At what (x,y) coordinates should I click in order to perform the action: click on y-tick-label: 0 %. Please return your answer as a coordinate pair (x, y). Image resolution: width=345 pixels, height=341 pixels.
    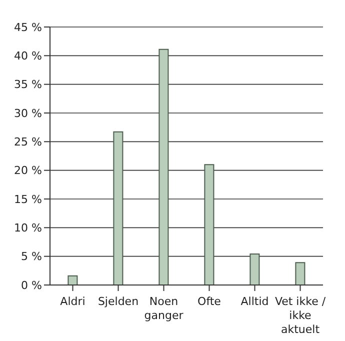
    Looking at the image, I should click on (31, 285).